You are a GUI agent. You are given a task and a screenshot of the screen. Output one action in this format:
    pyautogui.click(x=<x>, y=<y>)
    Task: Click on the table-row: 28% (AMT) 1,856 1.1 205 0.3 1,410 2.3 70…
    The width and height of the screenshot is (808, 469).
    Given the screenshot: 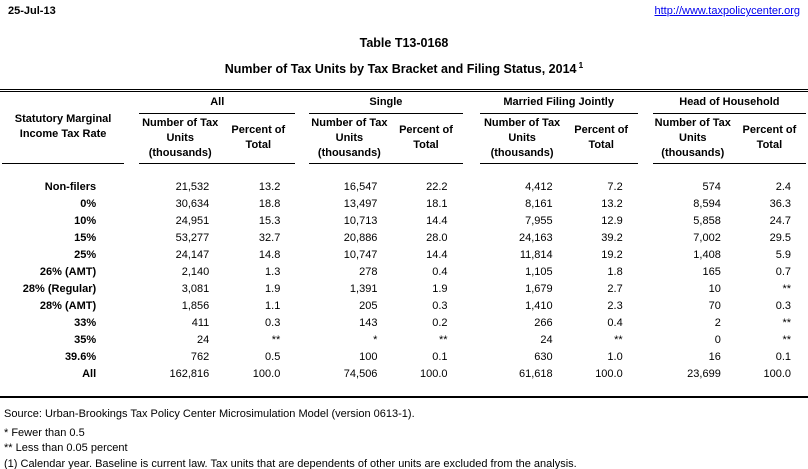 What is the action you would take?
    pyautogui.click(x=404, y=306)
    